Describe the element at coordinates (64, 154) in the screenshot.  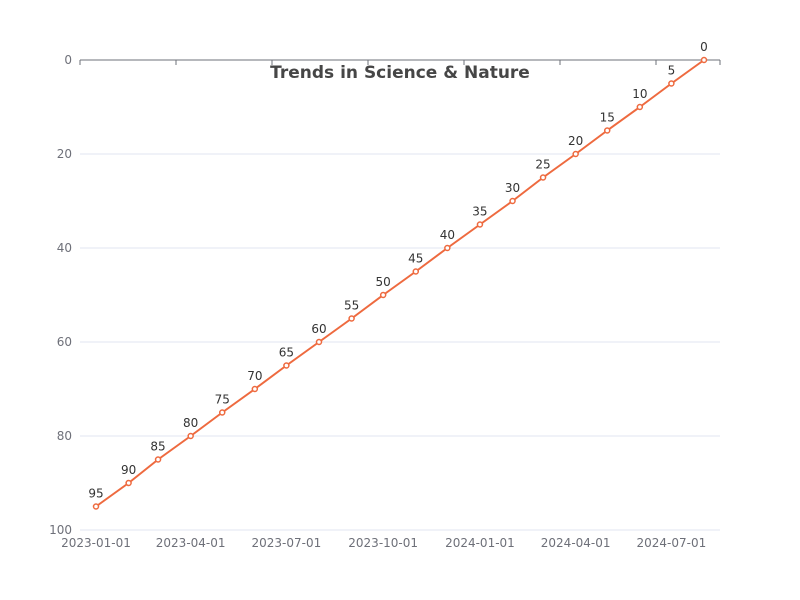
I see `y-tick-label: 20` at that location.